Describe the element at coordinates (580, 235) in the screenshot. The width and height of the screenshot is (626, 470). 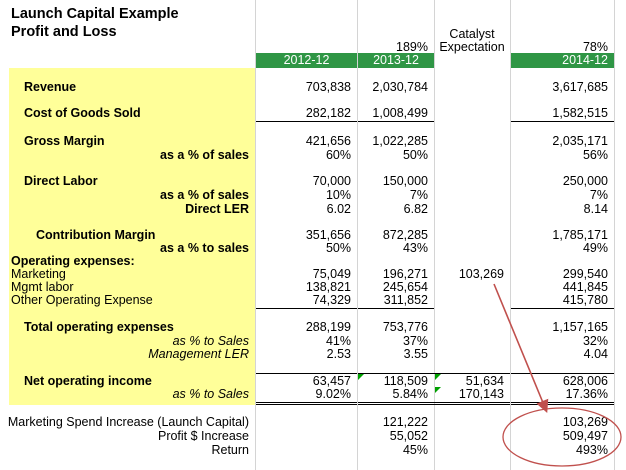
I see `contribution-margin-2014: 1,785,171` at that location.